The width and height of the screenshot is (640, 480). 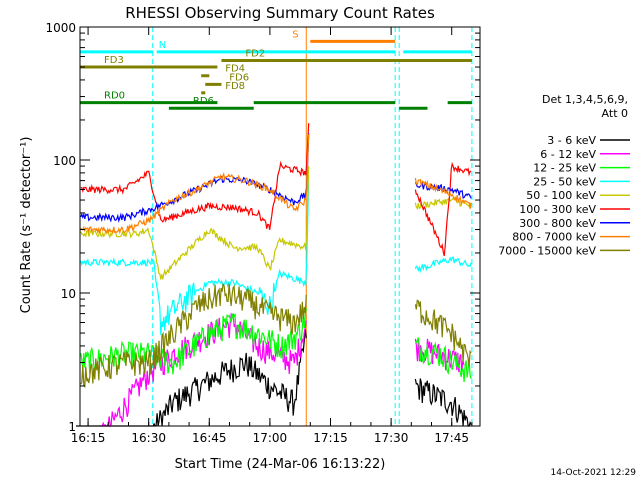 What do you see at coordinates (571, 140) in the screenshot?
I see `legend-label-0: 3 - 6 keV` at bounding box center [571, 140].